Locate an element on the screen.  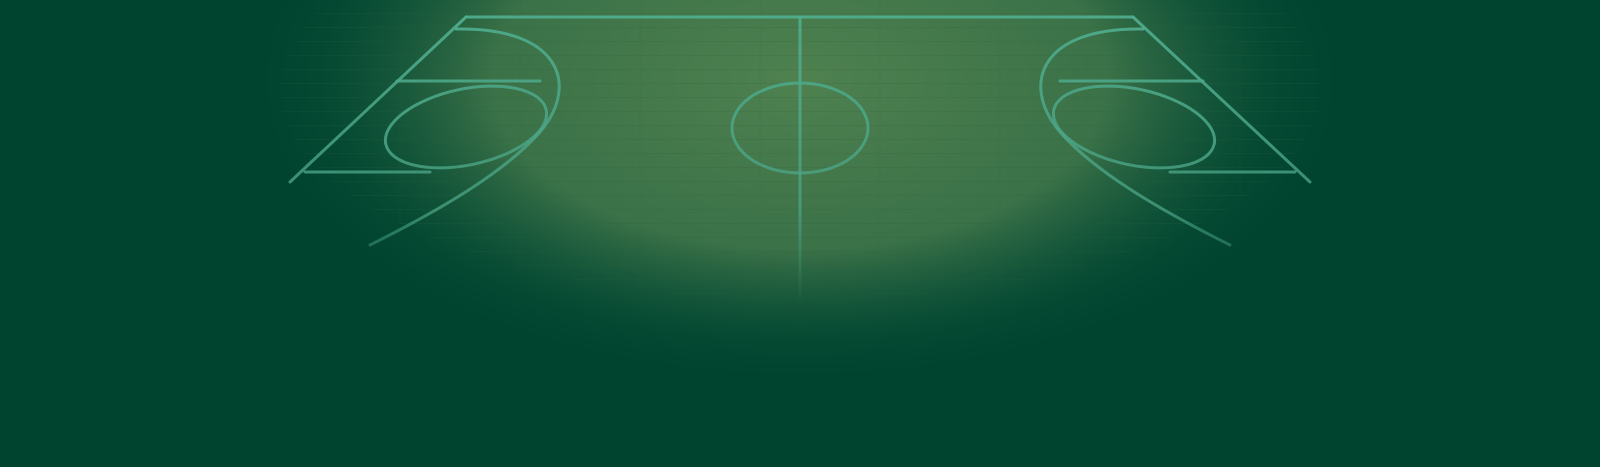
center-circle is located at coordinates (800, 128).